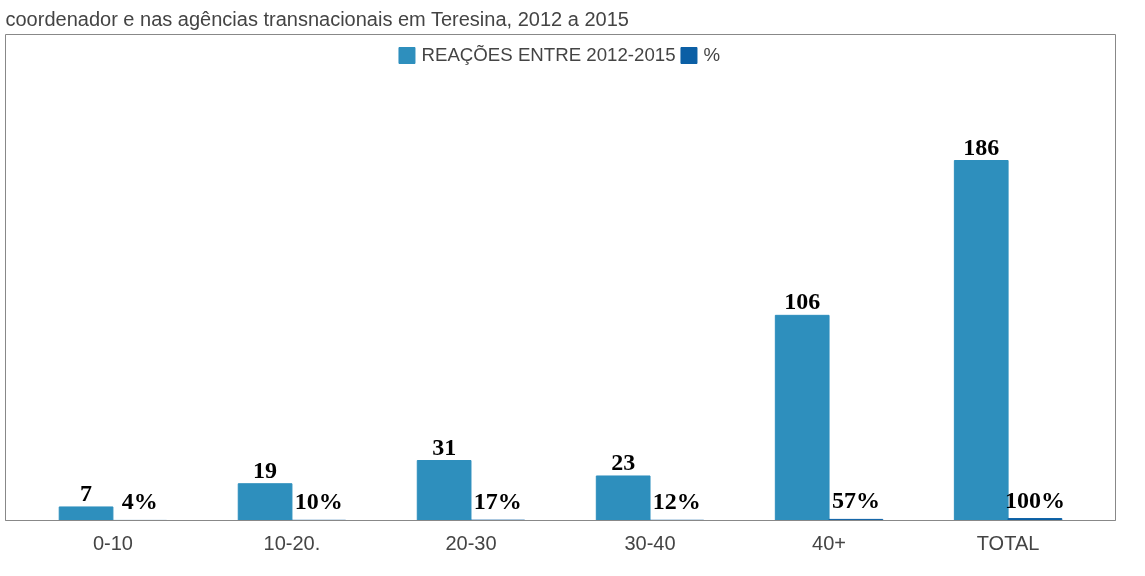 This screenshot has height=576, width=1145. I want to click on data-label: 31, so click(444, 446).